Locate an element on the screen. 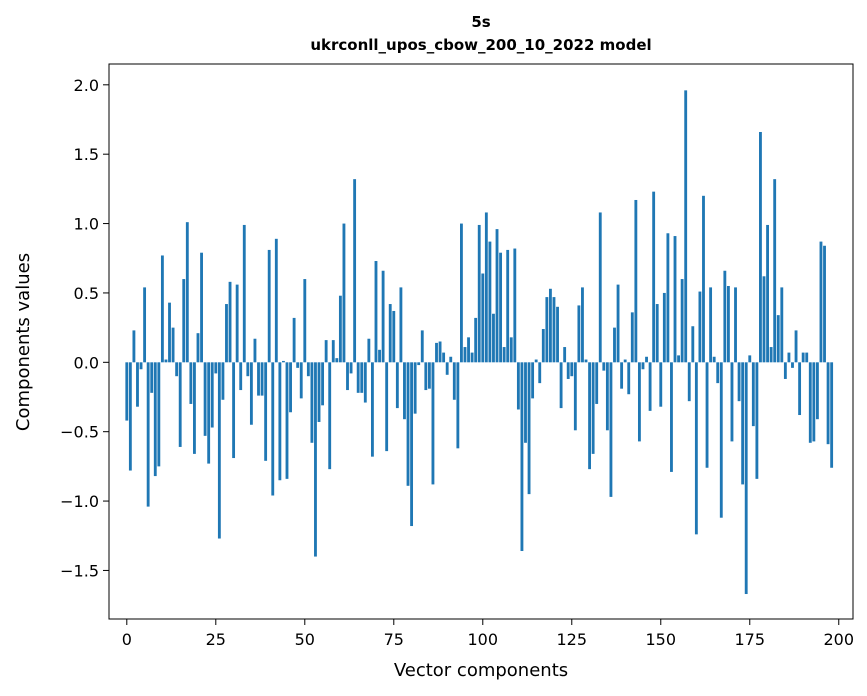 This screenshot has width=867, height=696. y-tick-label: 1.5 is located at coordinates (86, 154).